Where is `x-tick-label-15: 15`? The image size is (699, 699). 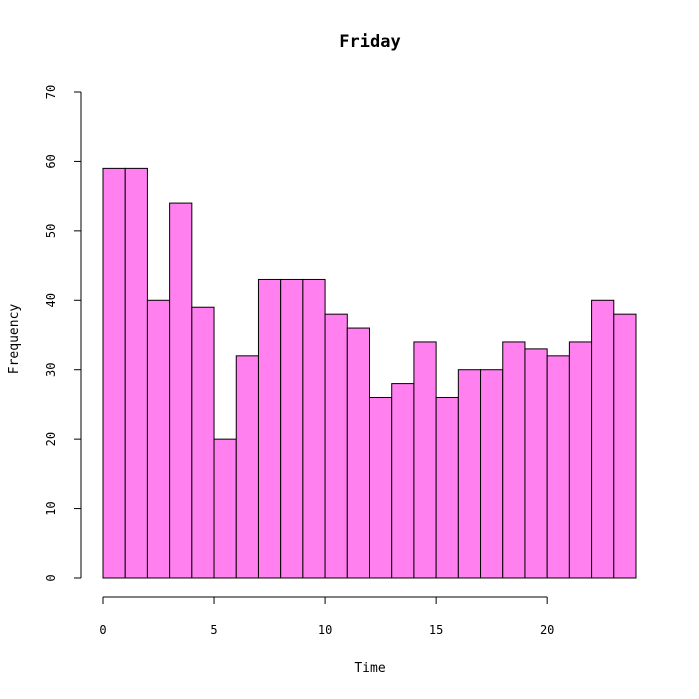 x-tick-label-15: 15 is located at coordinates (436, 630).